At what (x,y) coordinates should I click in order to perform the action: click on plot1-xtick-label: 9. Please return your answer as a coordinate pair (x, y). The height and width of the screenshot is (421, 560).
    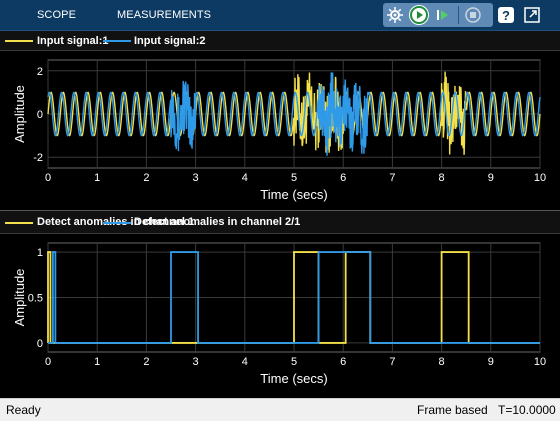
    Looking at the image, I should click on (491, 178).